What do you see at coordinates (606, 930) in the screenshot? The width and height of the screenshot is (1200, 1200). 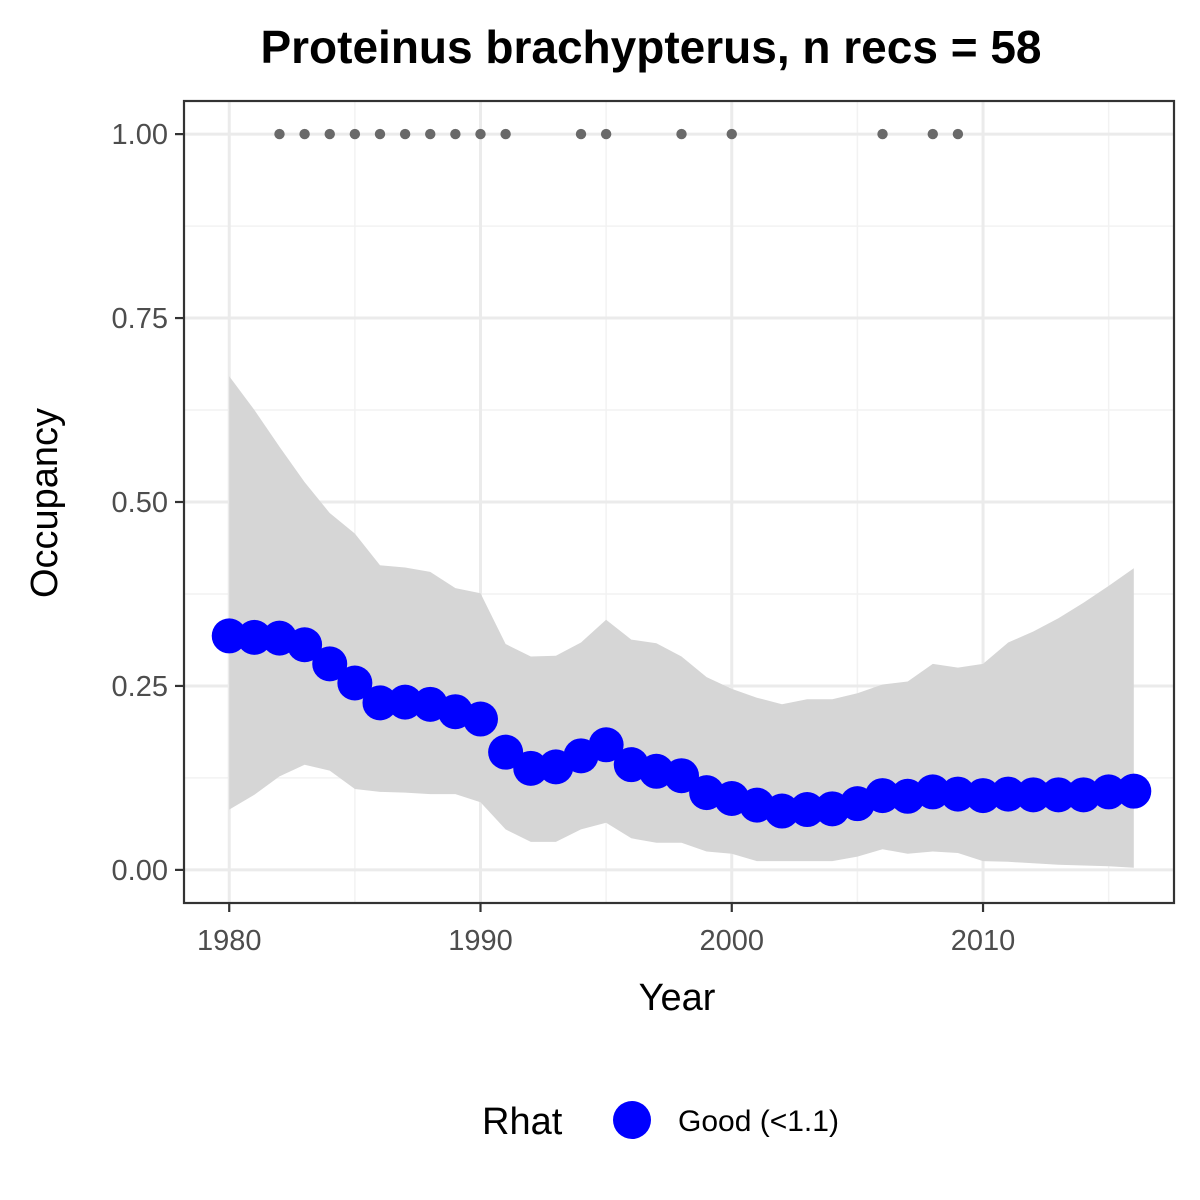 I see `x-axis: 1980 1990 2000 2010` at bounding box center [606, 930].